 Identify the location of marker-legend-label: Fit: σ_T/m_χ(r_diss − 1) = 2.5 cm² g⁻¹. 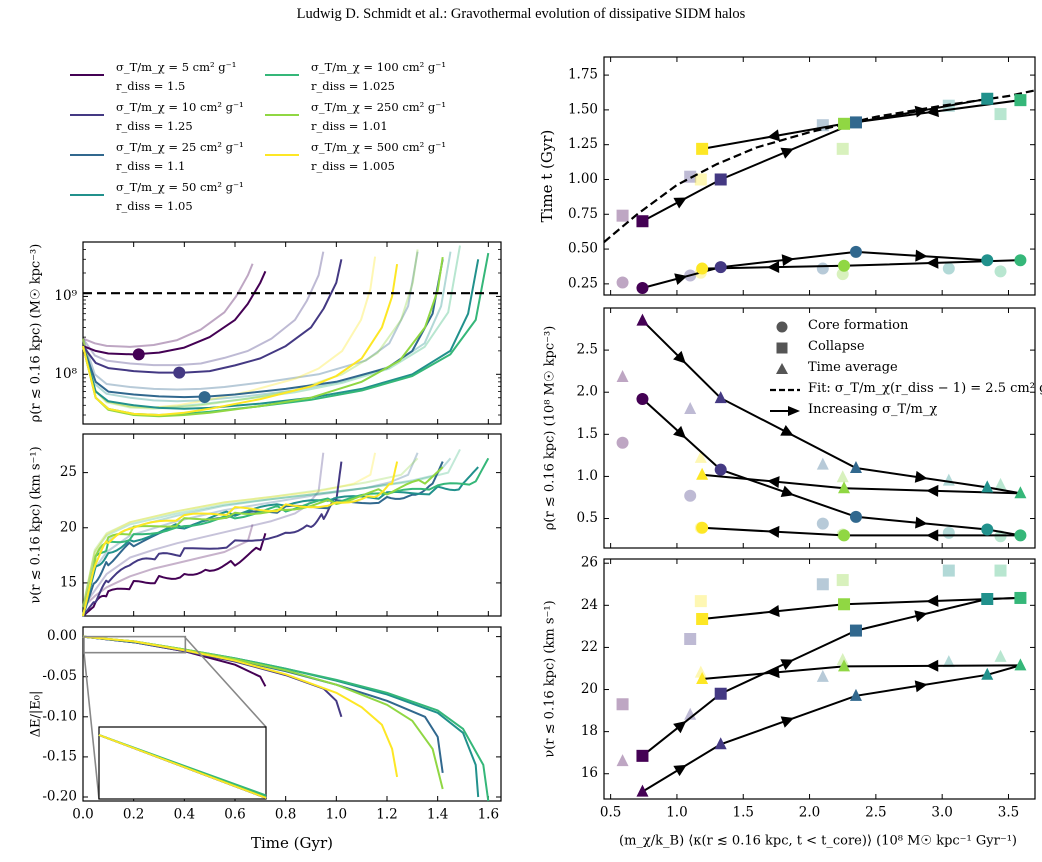
(925, 388).